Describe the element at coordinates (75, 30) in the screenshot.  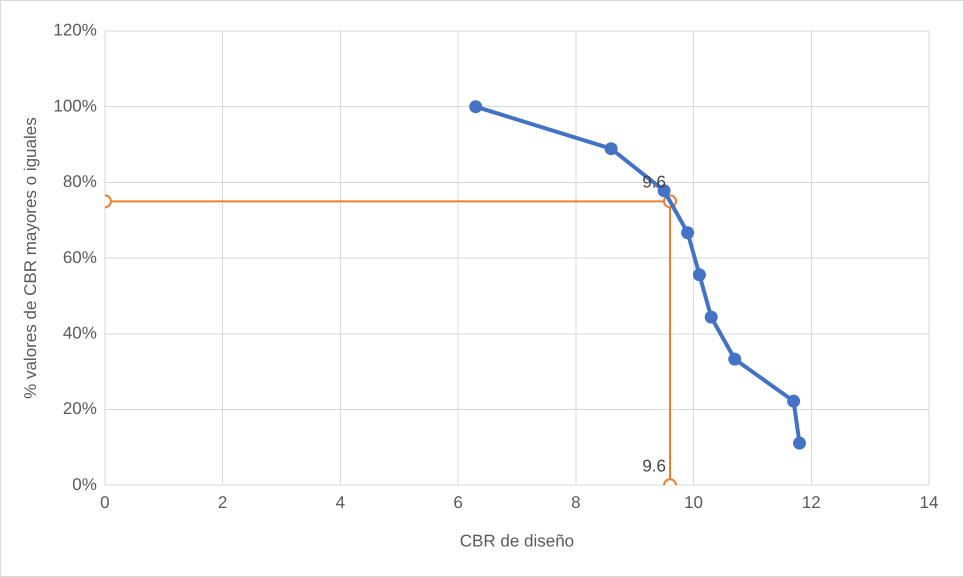
I see `y-tick-label: 120%` at that location.